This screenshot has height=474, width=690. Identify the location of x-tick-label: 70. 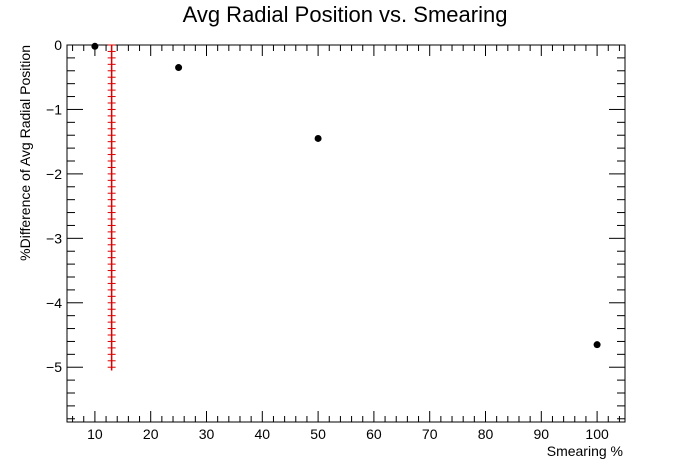
(430, 434).